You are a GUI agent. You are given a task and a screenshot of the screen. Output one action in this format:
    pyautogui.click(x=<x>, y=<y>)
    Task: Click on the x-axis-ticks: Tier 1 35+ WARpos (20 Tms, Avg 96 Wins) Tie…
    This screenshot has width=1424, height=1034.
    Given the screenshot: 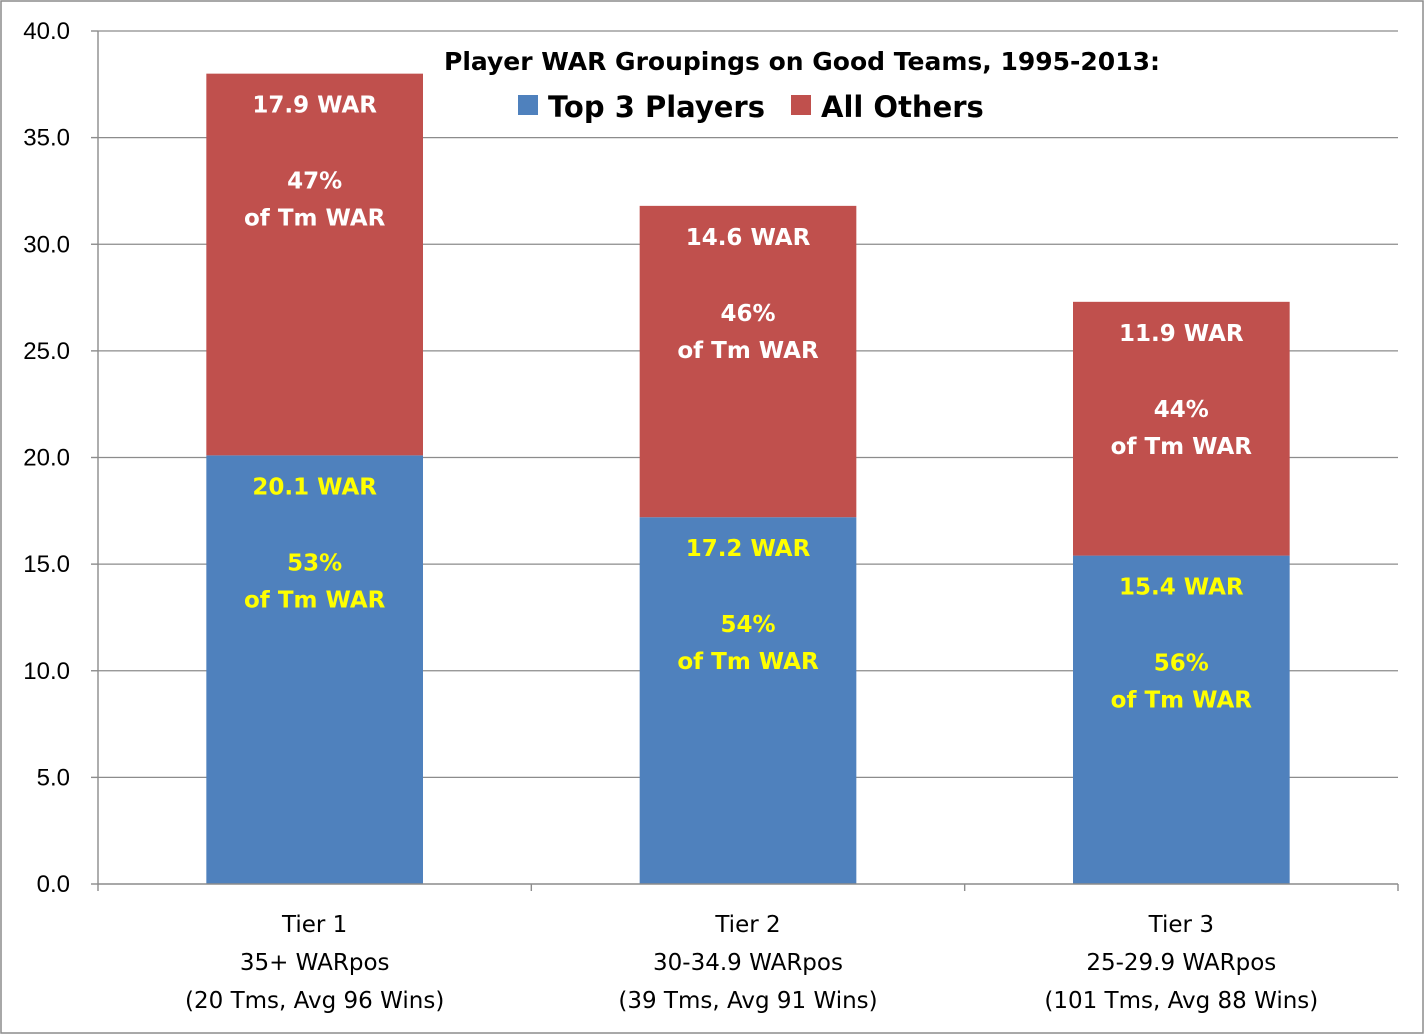 What is the action you would take?
    pyautogui.click(x=751, y=963)
    